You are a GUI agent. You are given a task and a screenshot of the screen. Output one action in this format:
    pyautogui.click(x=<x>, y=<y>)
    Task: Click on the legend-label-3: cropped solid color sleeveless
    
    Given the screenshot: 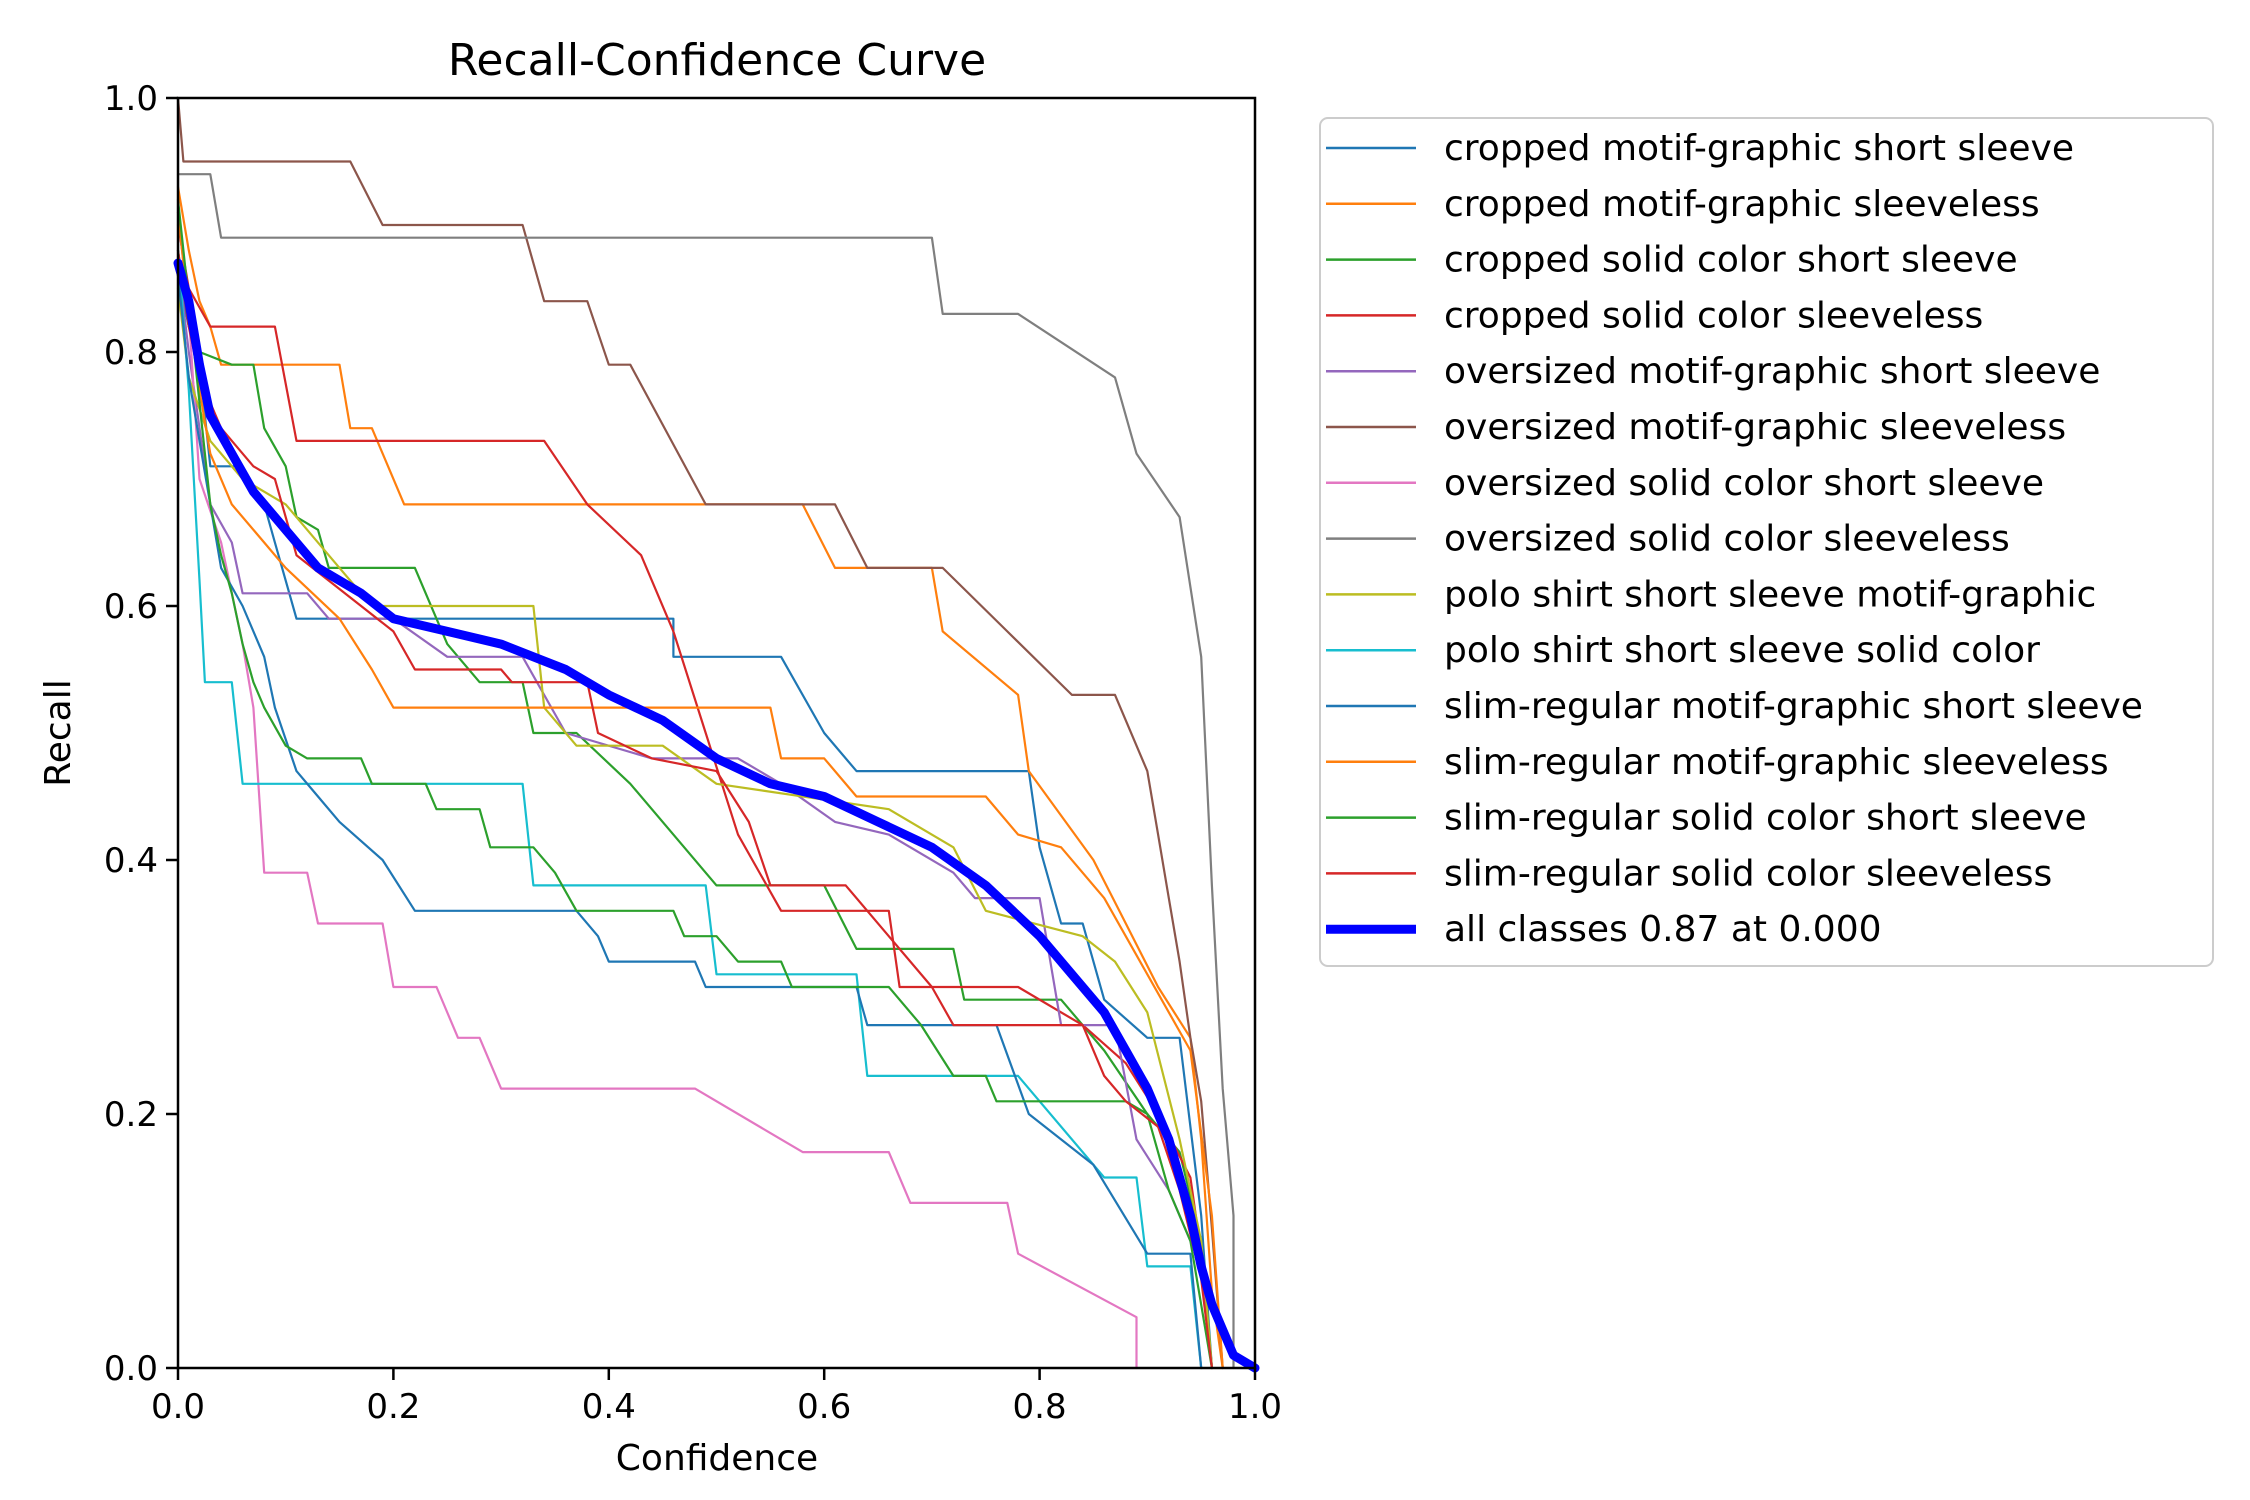 What is the action you would take?
    pyautogui.click(x=1713, y=315)
    